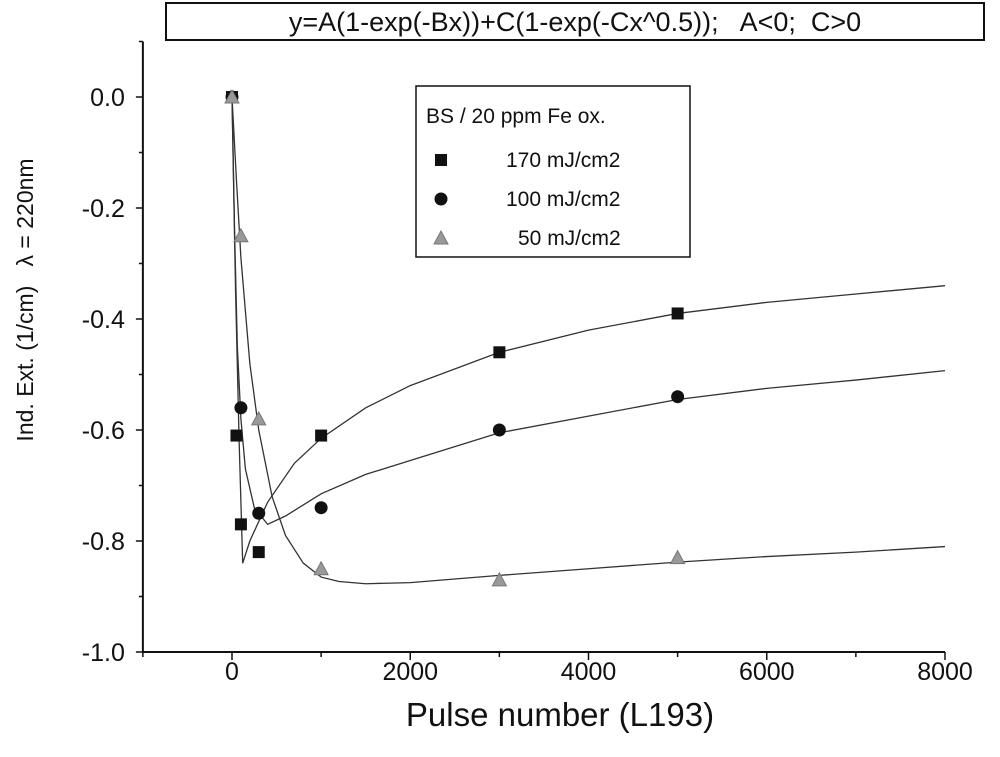 Image resolution: width=1000 pixels, height=757 pixels. I want to click on x-tick-label: 6000, so click(767, 672).